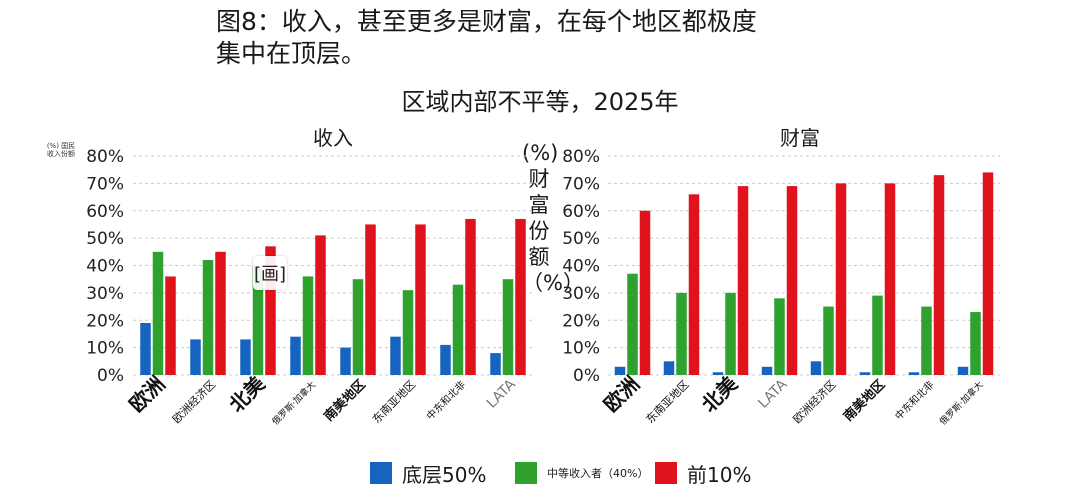 Image resolution: width=1080 pixels, height=497 pixels. What do you see at coordinates (540, 102) in the screenshot?
I see `chart-subtitle: 区域内部不平等，2025年` at bounding box center [540, 102].